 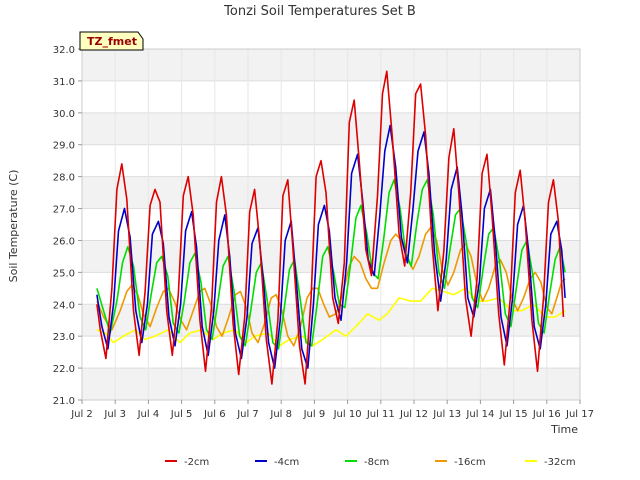 What do you see at coordinates (560, 462) in the screenshot?
I see `legend-label: -32cm` at bounding box center [560, 462].